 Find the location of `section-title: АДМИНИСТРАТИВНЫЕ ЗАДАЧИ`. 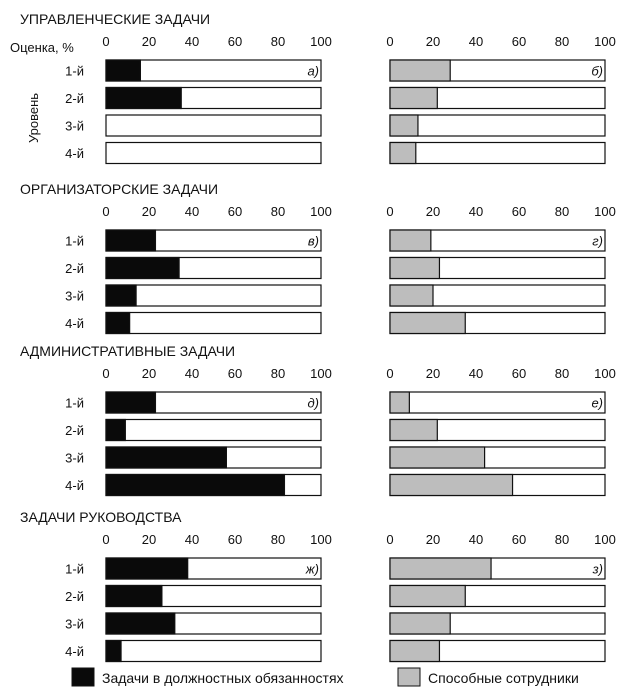

section-title: АДМИНИСТРАТИВНЫЕ ЗАДАЧИ is located at coordinates (127, 351).